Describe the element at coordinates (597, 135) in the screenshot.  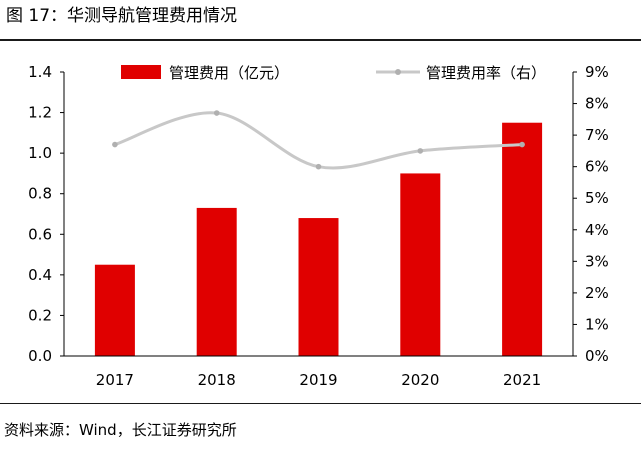
I see `y-right-tick-label: 7%` at that location.